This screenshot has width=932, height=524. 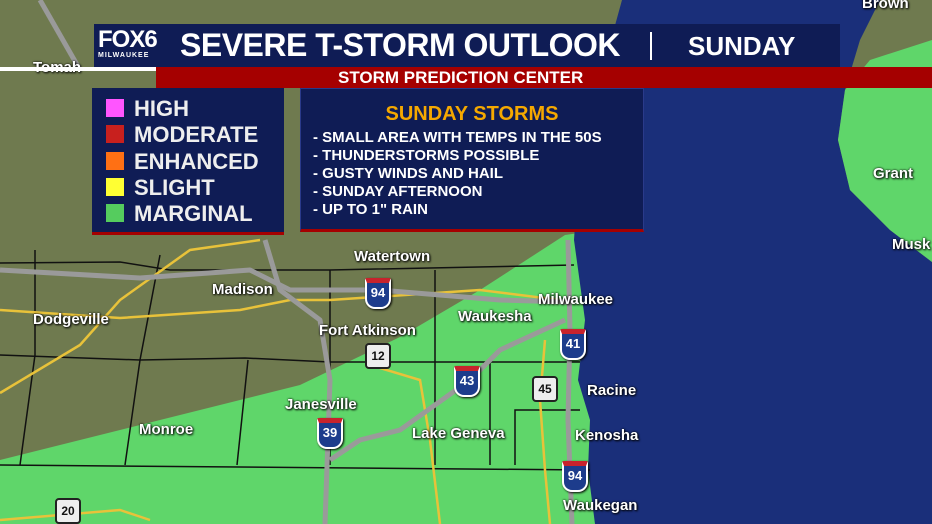 I want to click on interstate-shield: 41, so click(x=573, y=344).